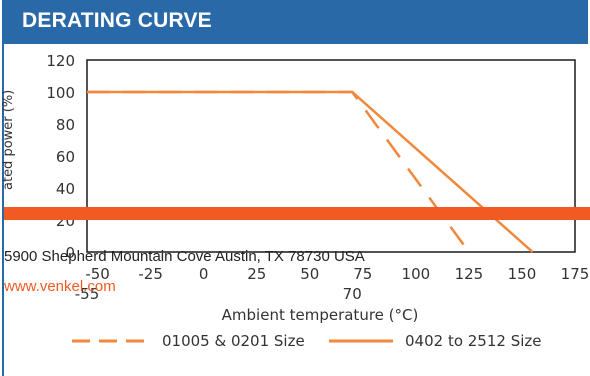 The image size is (590, 376). I want to click on y-axis-label: ated power (%), so click(8, 140).